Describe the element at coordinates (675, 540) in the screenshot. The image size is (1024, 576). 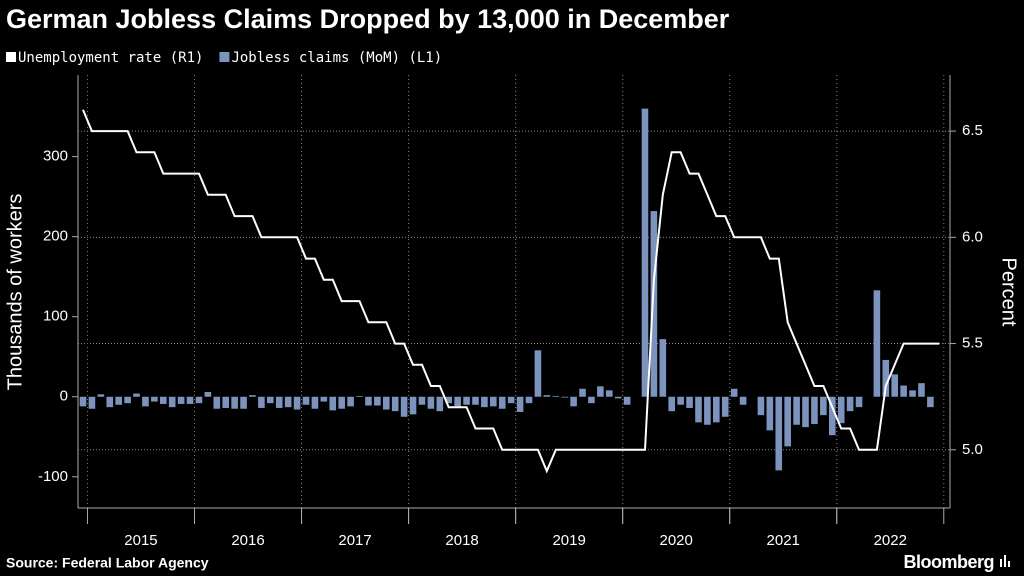
I see `x-tick-label: 2020` at that location.